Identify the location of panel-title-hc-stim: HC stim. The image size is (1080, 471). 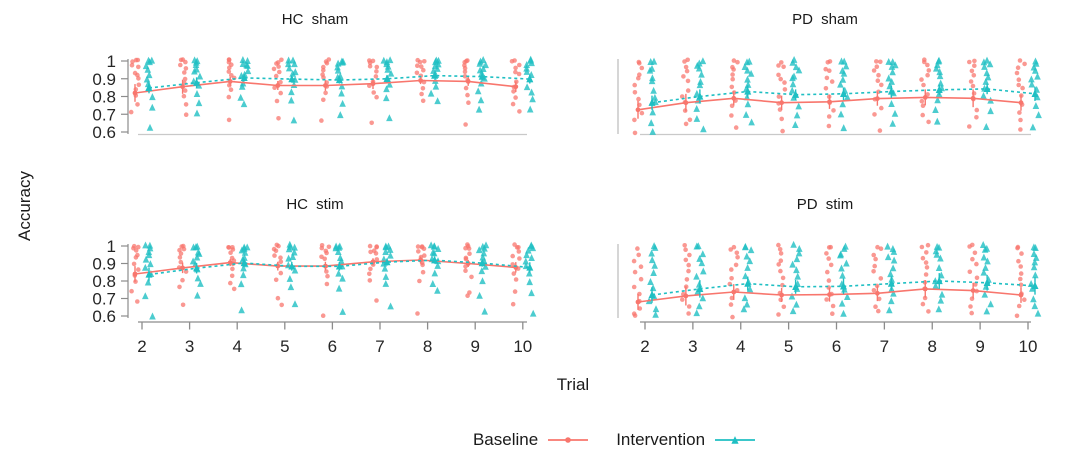
(315, 204).